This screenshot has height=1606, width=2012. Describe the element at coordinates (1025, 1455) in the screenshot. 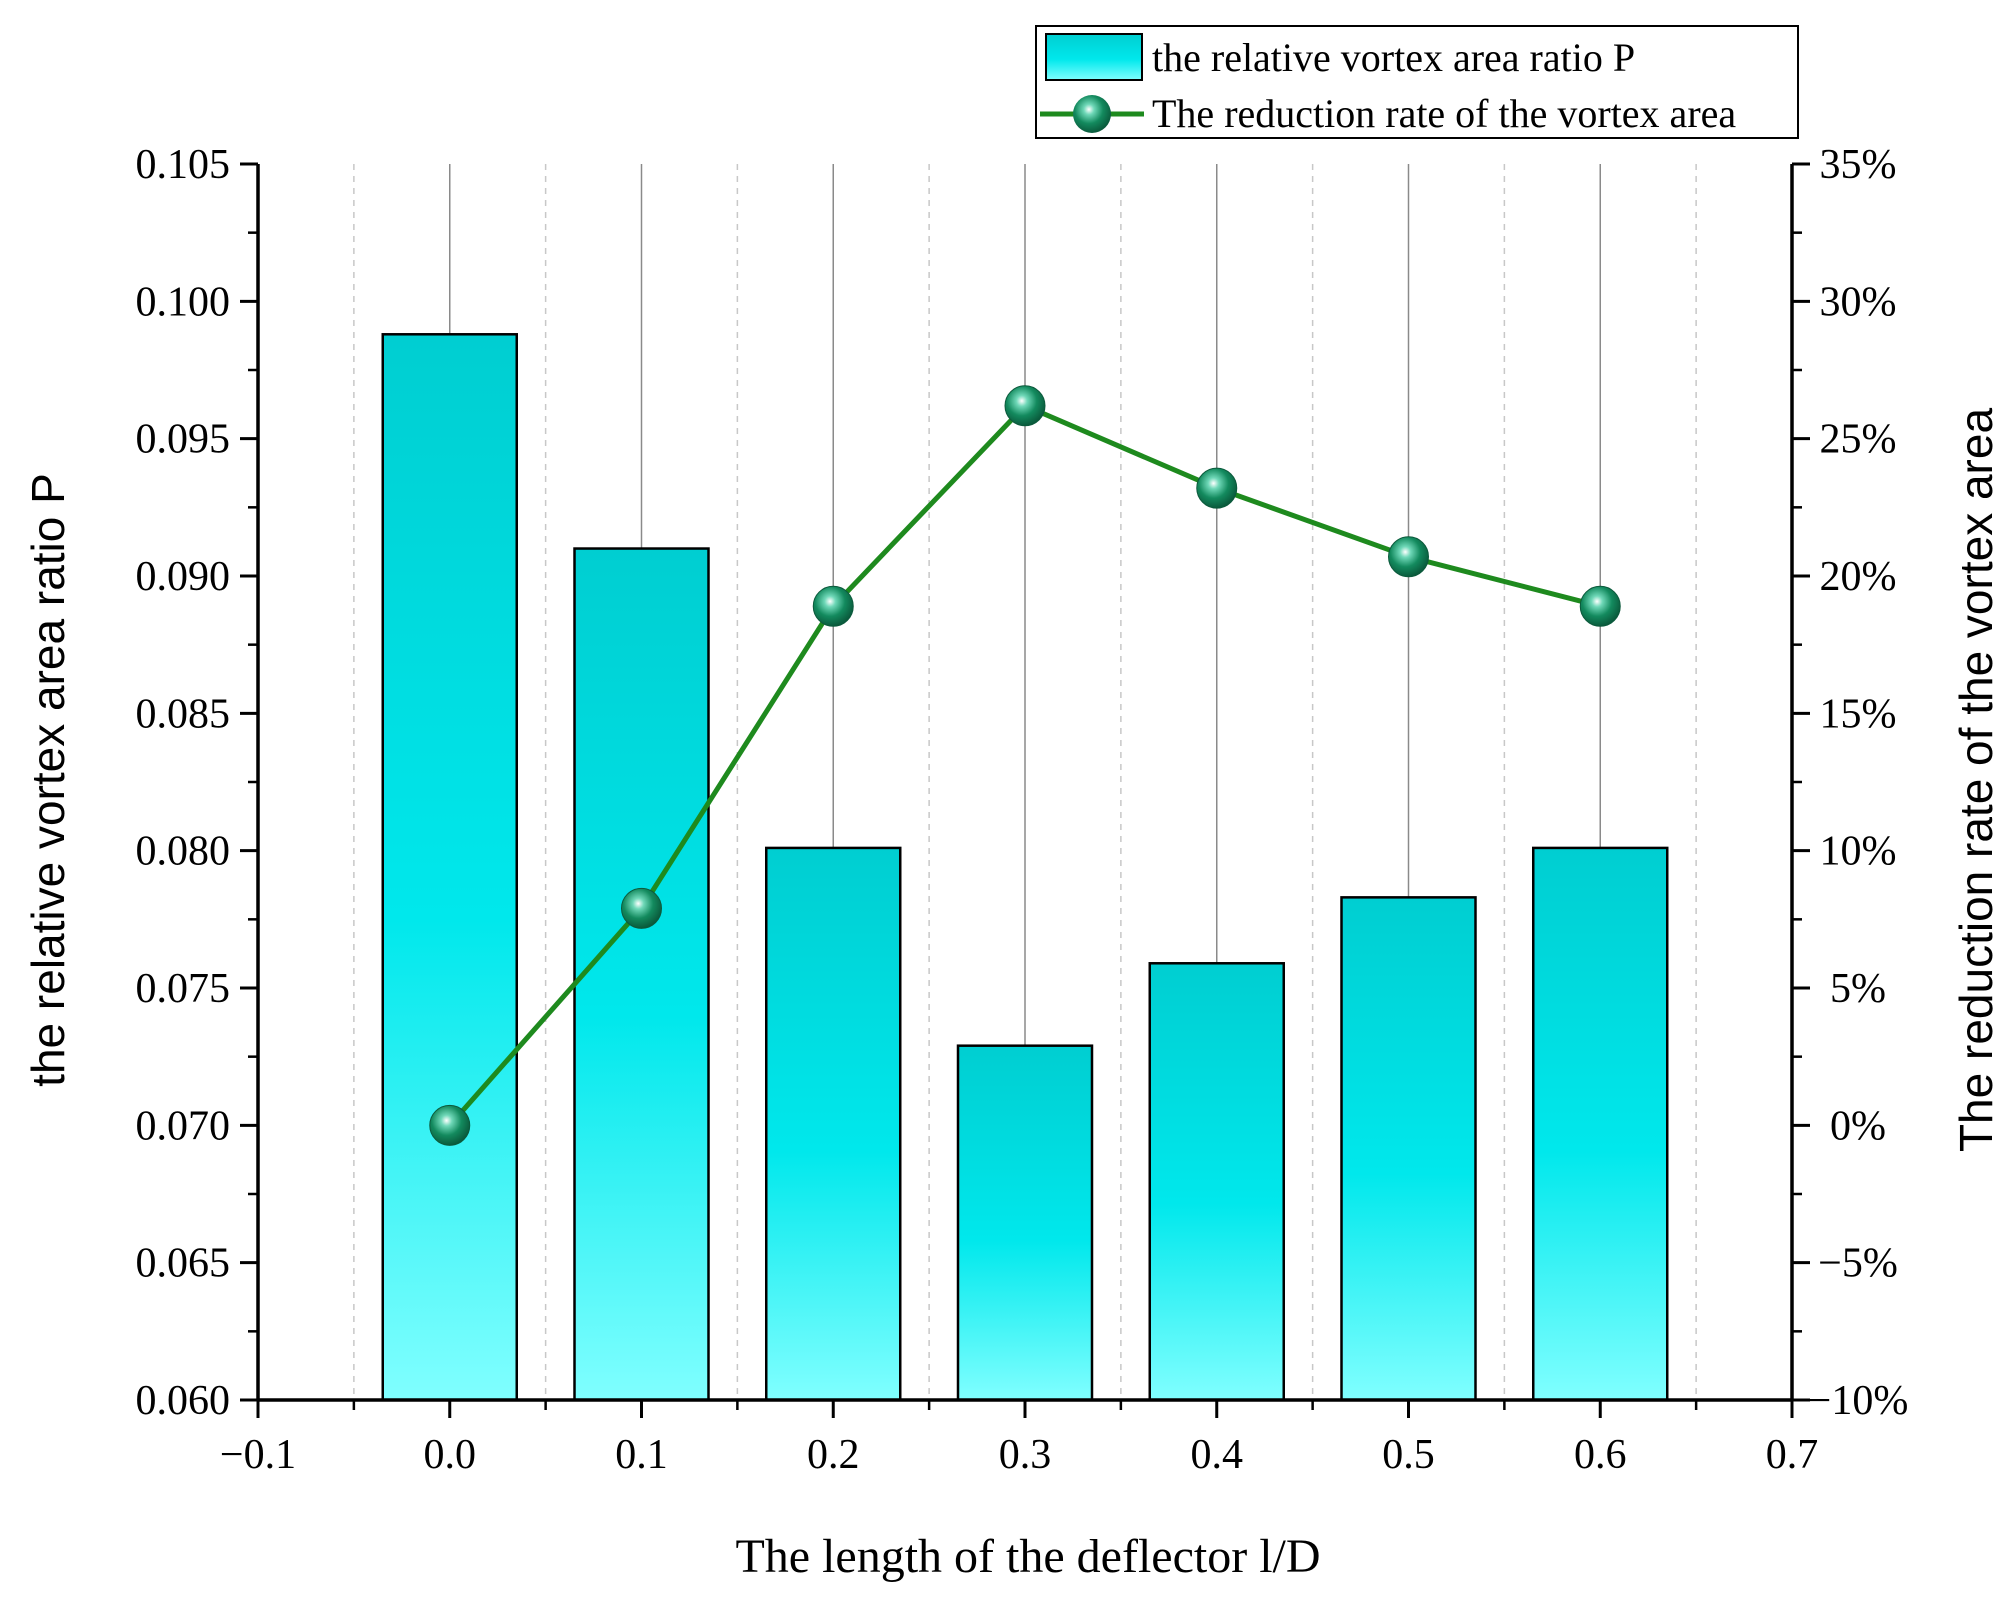

I see `x-tick-label: 0.3` at that location.